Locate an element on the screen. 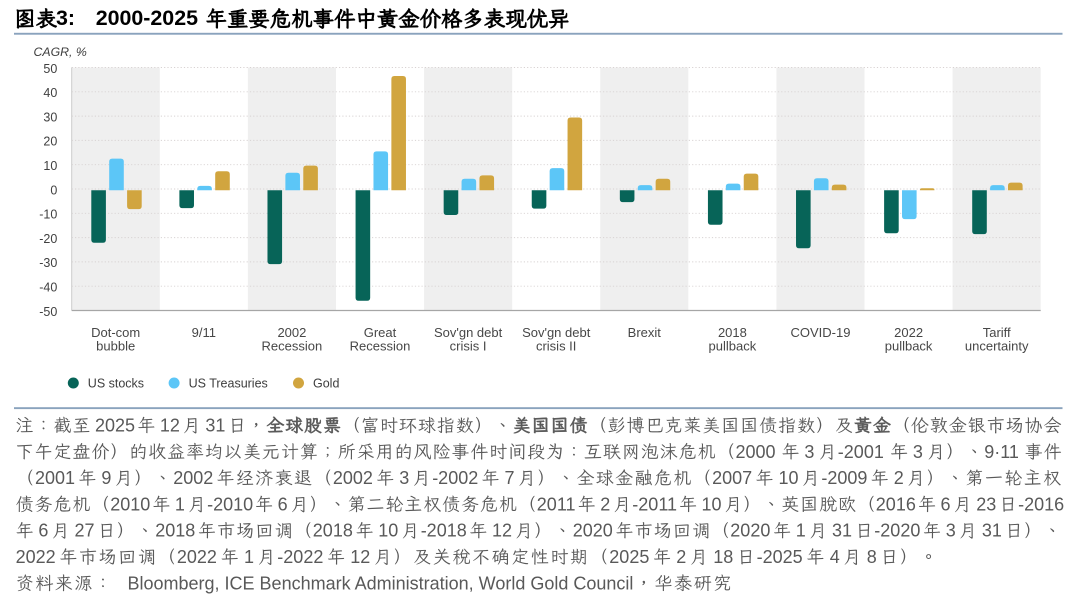 The height and width of the screenshot is (602, 1080). svg-text: 2016 is located at coordinates (896, 504).